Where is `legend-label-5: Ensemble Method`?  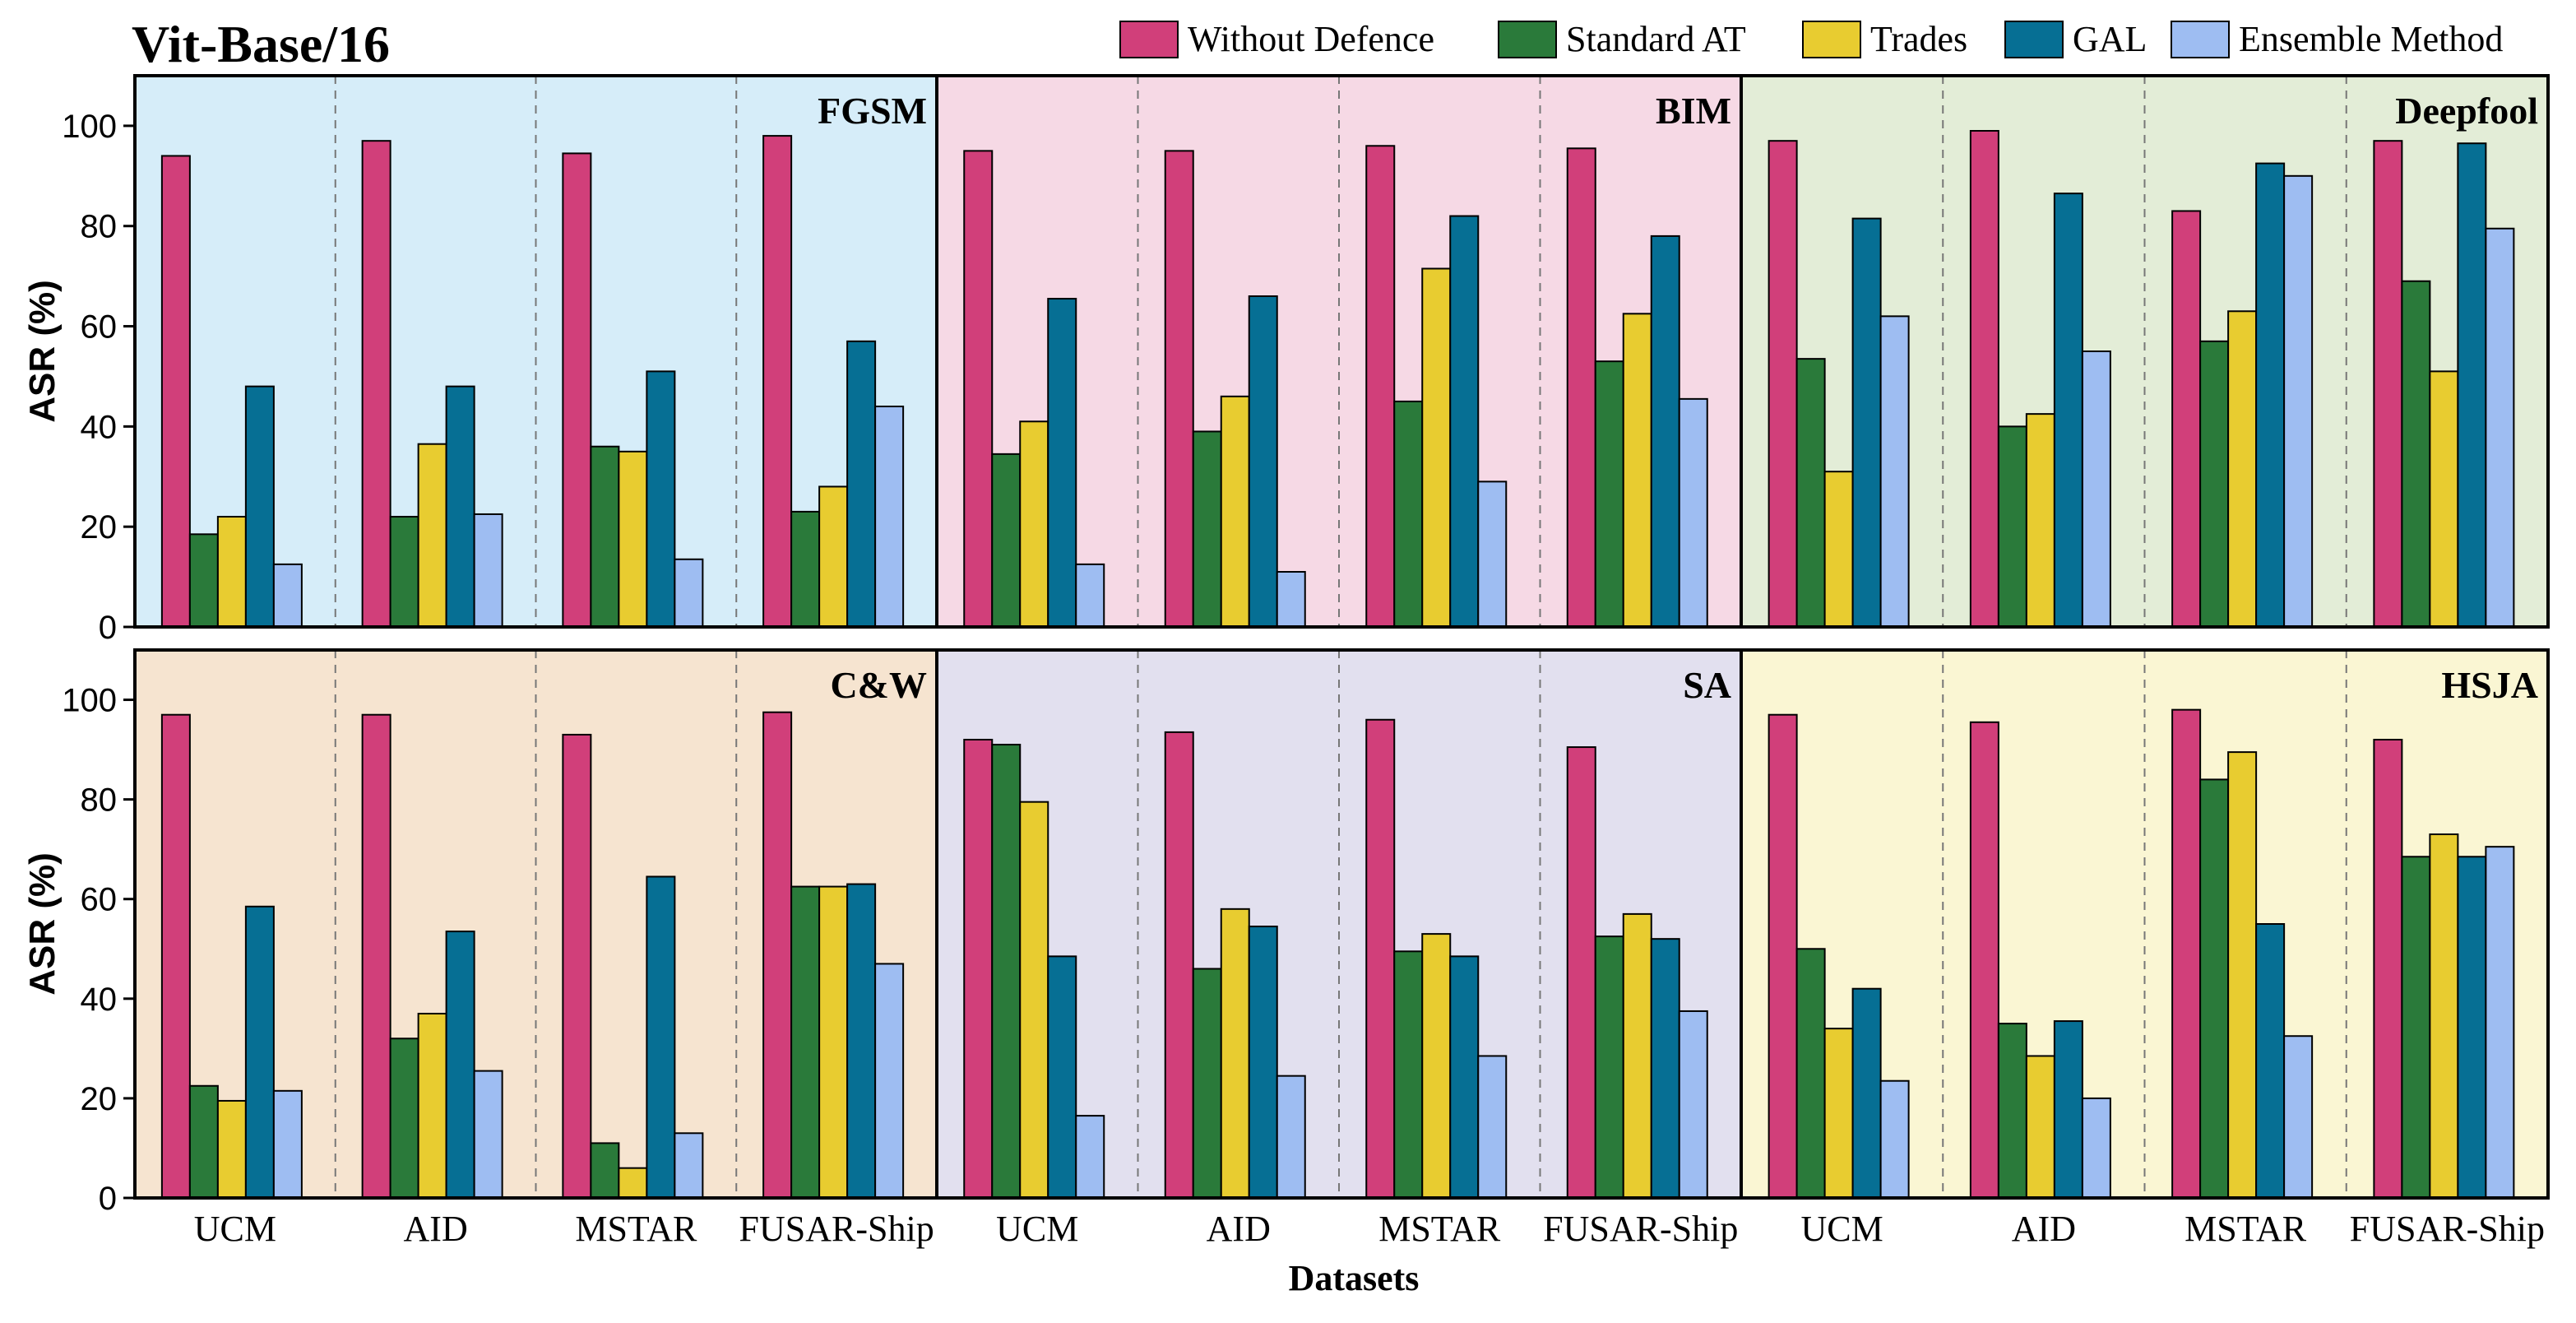 legend-label-5: Ensemble Method is located at coordinates (2371, 39).